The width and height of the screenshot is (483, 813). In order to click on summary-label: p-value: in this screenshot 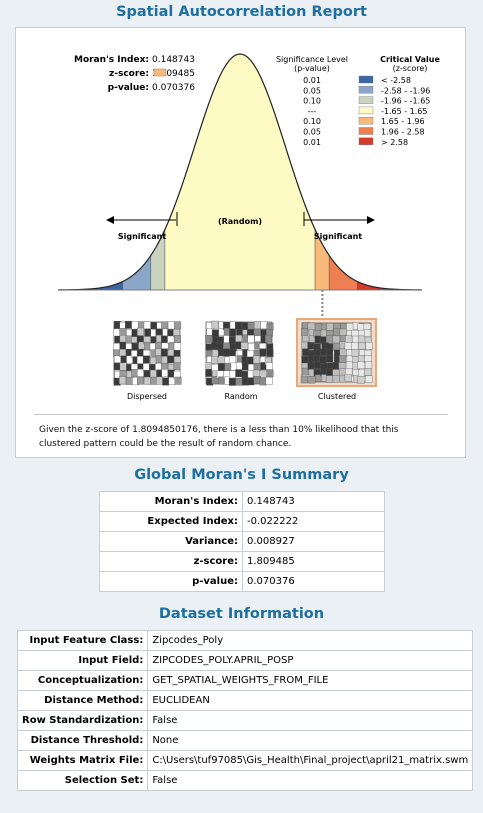, I will do `click(171, 581)`.